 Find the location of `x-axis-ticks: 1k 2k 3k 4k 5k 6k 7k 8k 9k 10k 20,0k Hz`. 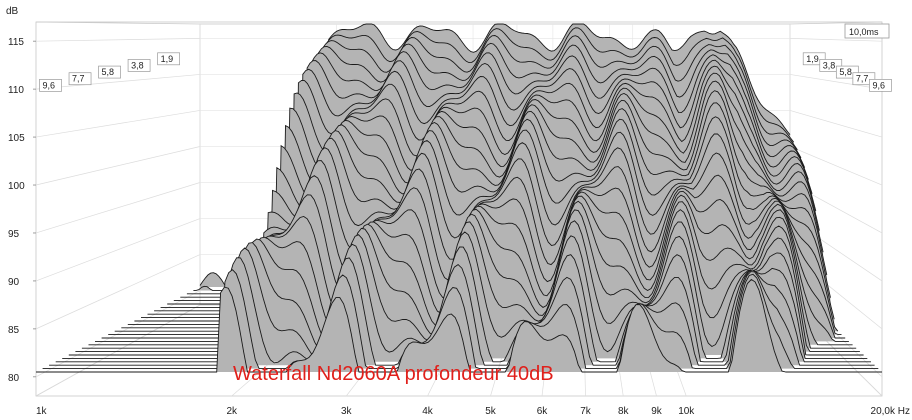

x-axis-ticks: 1k 2k 3k 4k 5k 6k 7k 8k 9k 10k 20,0k Hz is located at coordinates (473, 411).